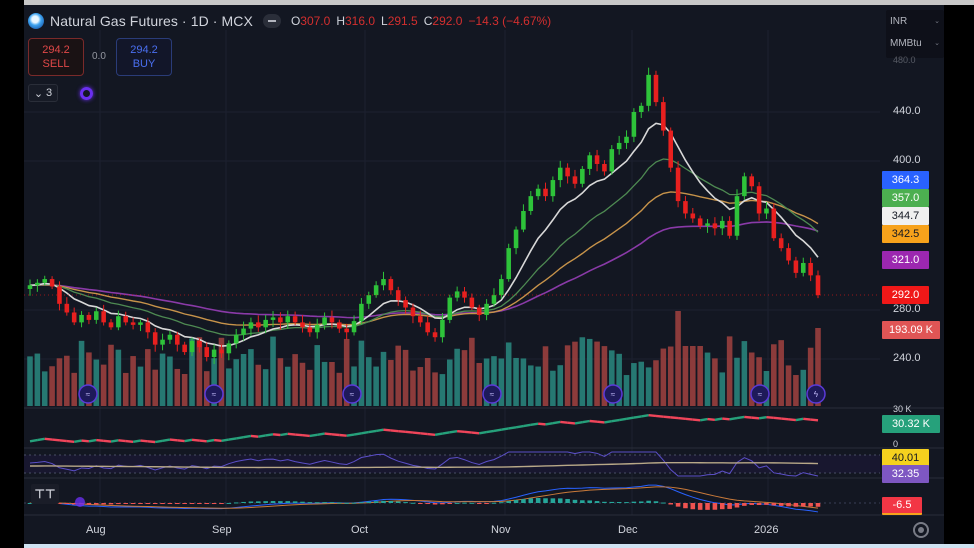 Image resolution: width=974 pixels, height=548 pixels. What do you see at coordinates (905, 260) in the screenshot?
I see `ema-purple-tag: 321.0` at bounding box center [905, 260].